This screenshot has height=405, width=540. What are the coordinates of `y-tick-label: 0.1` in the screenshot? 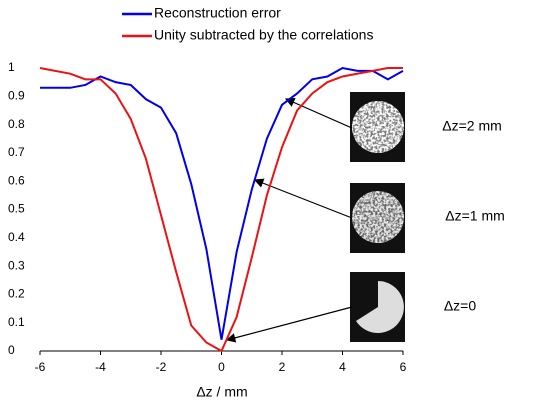 It's located at (16, 322).